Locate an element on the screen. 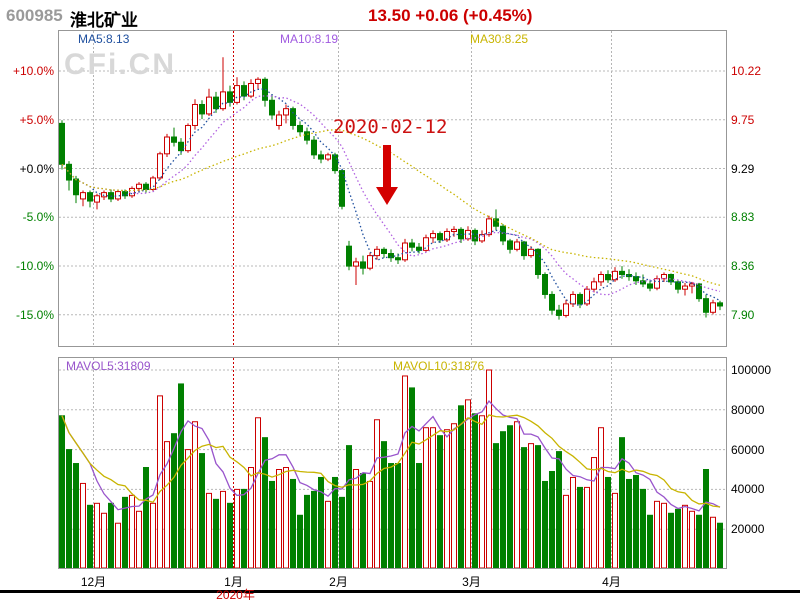 This screenshot has height=600, width=800. price-left-axis-label: -5.0% is located at coordinates (38, 217).